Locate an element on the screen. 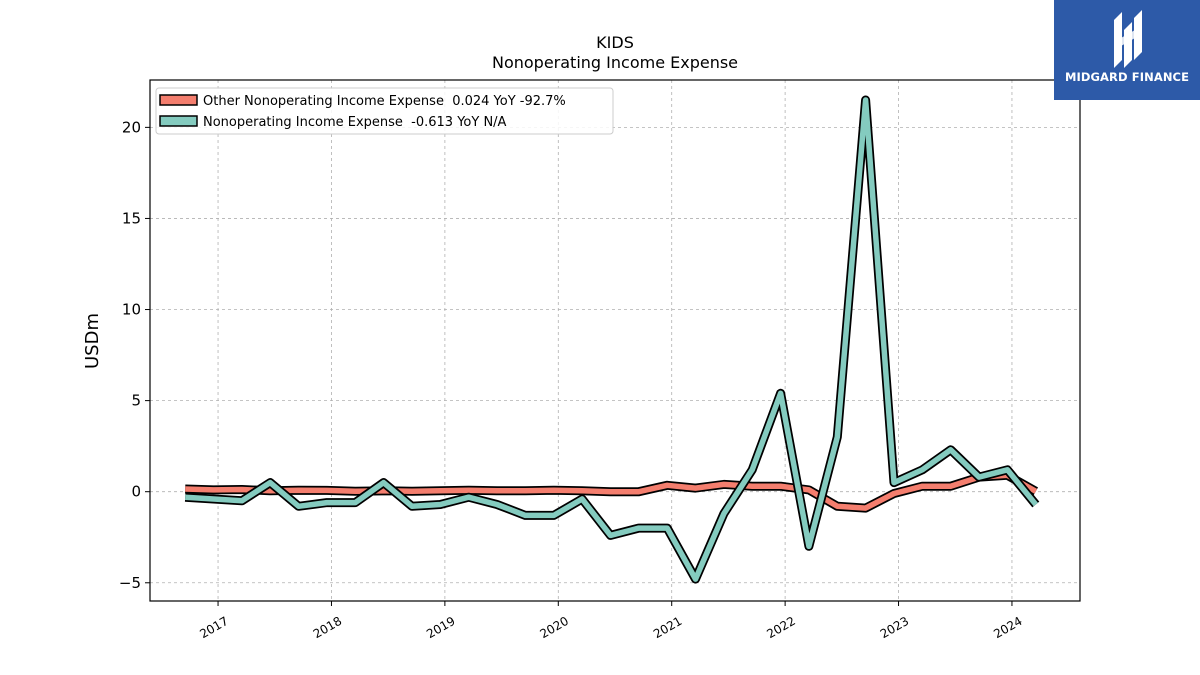 The width and height of the screenshot is (1200, 675). y-tick-label: −5 is located at coordinates (130, 583).